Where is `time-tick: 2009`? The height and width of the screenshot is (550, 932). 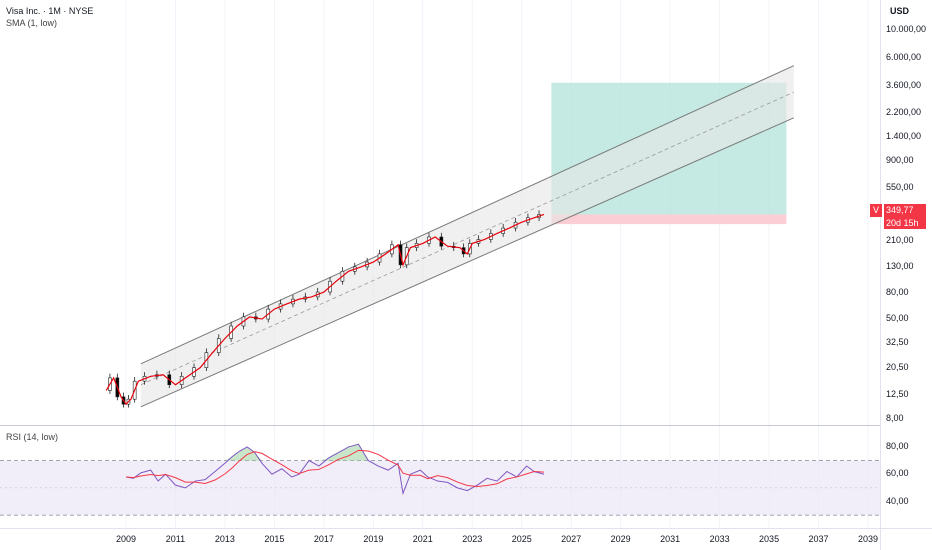 time-tick: 2009 is located at coordinates (126, 539).